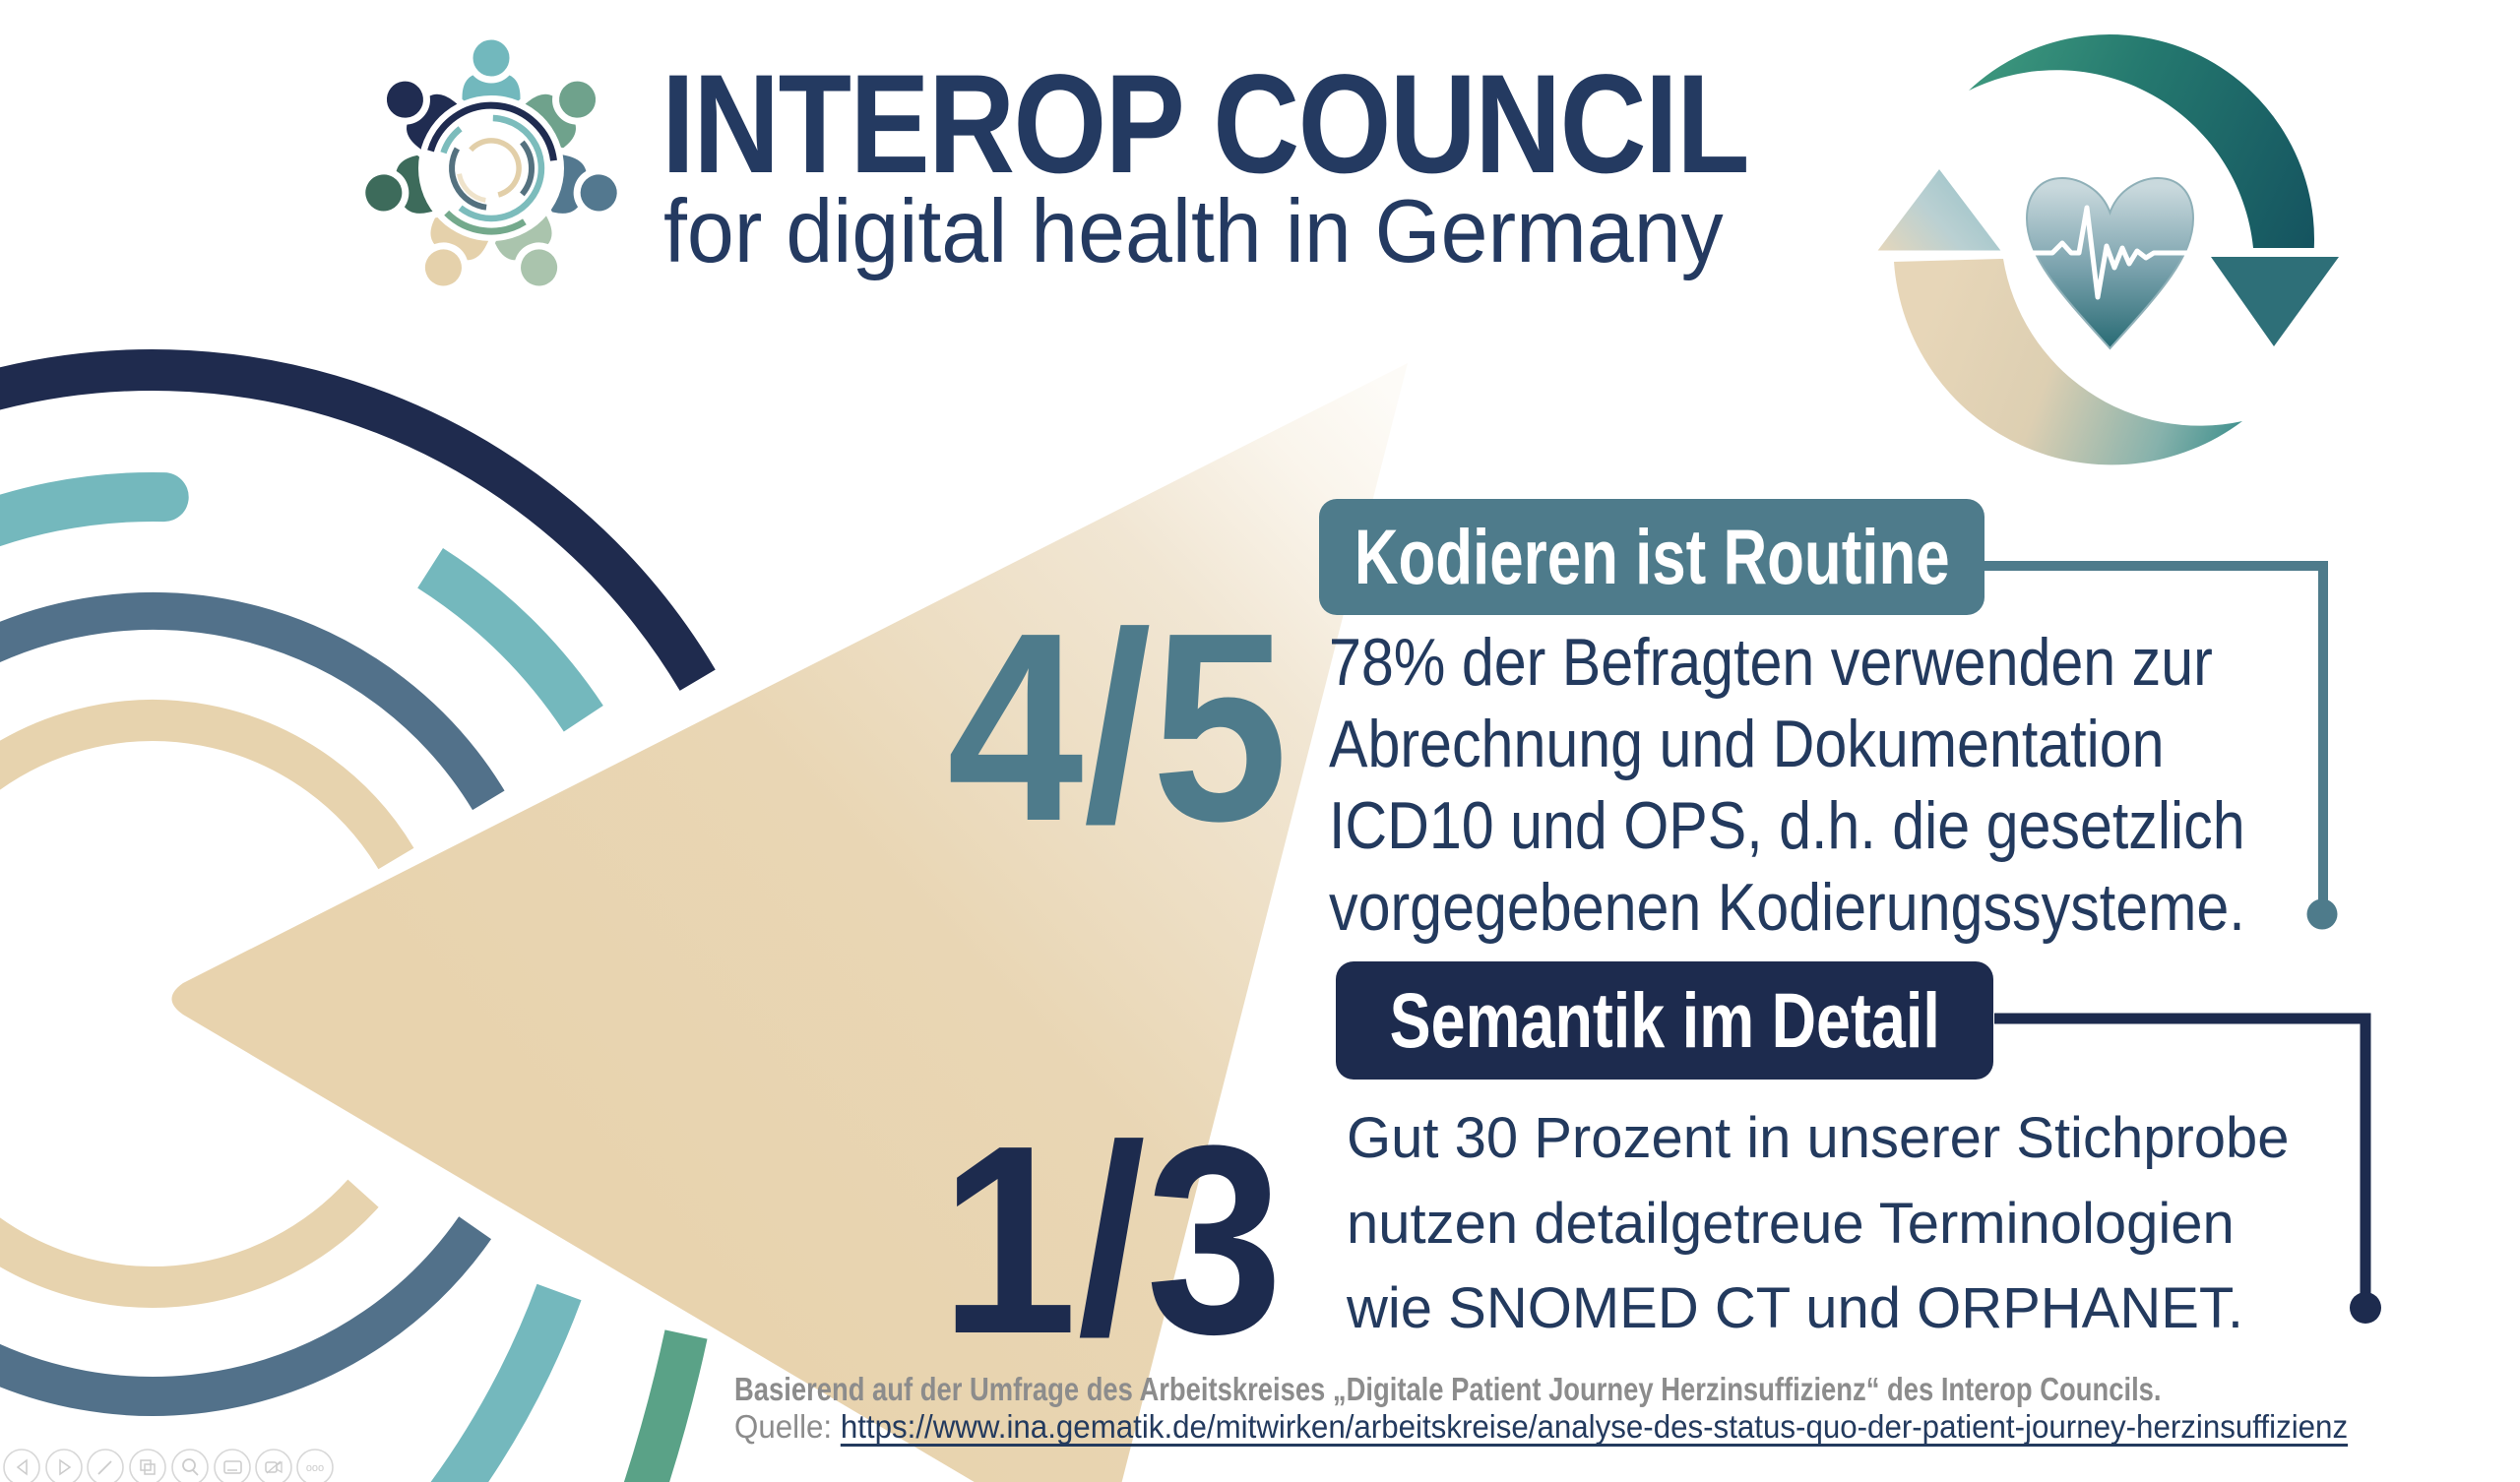 The image size is (2520, 1482). I want to click on svg-text: ooo, so click(315, 1468).